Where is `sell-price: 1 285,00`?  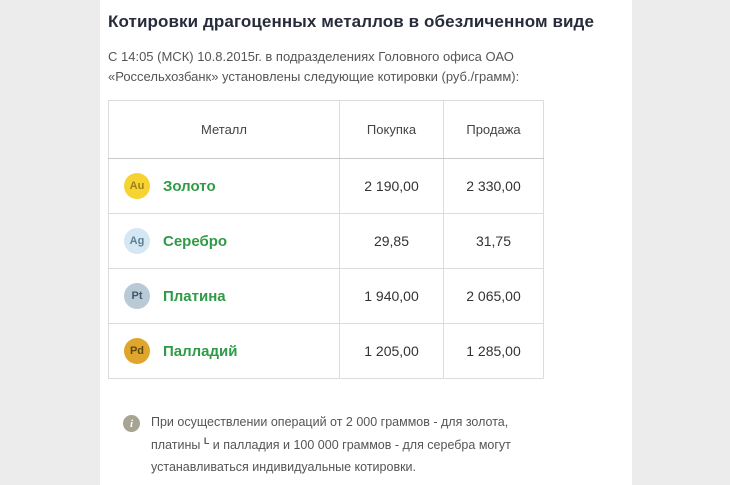 sell-price: 1 285,00 is located at coordinates (493, 351).